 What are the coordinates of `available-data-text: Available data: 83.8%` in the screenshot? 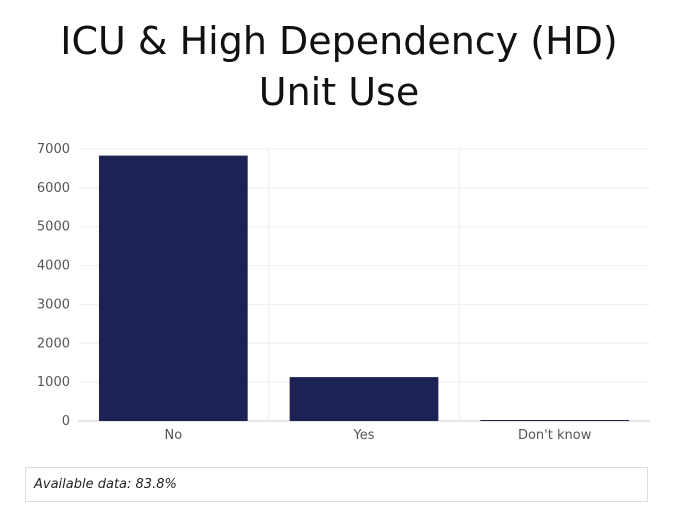 It's located at (105, 484).